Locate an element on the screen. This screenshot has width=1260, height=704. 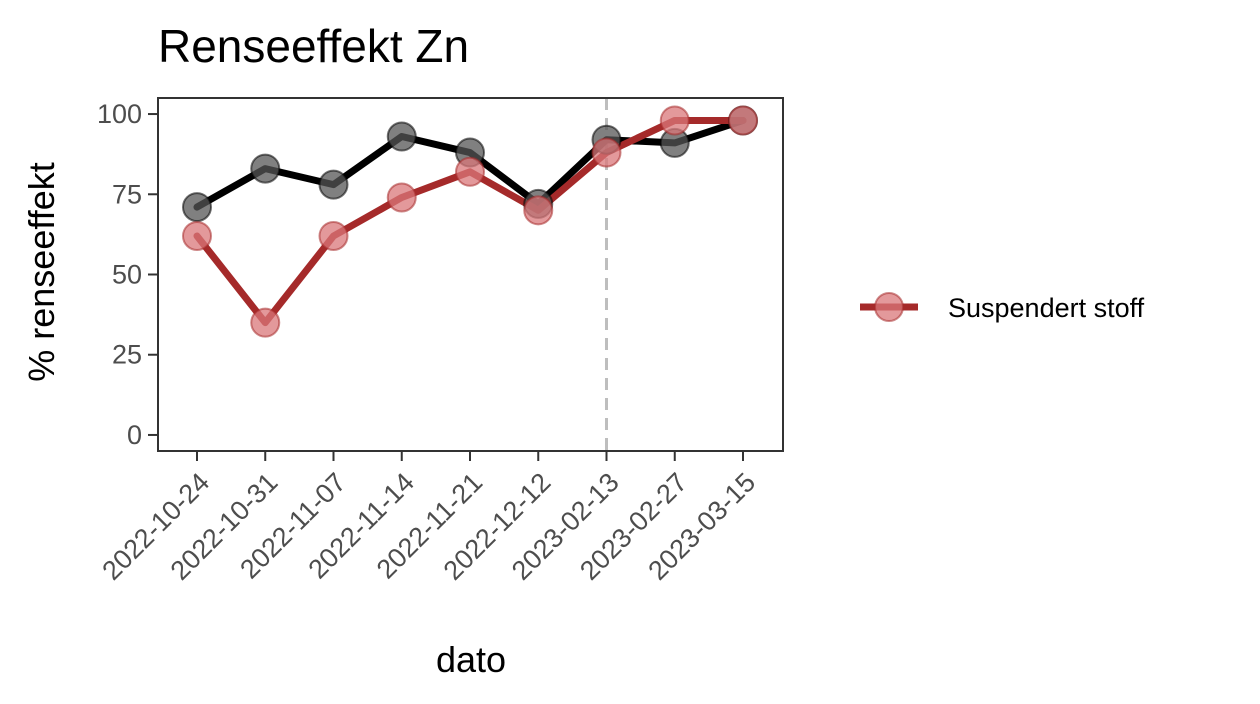
legend-label-0: Suspendert stoff is located at coordinates (1046, 308).